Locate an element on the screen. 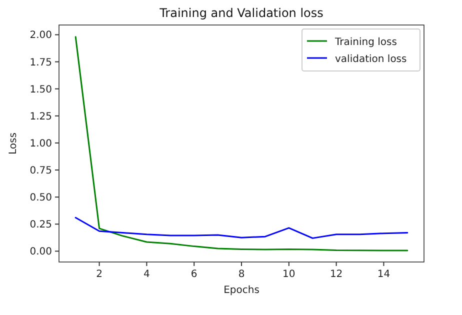  x-axis-title: Epochs is located at coordinates (242, 290).